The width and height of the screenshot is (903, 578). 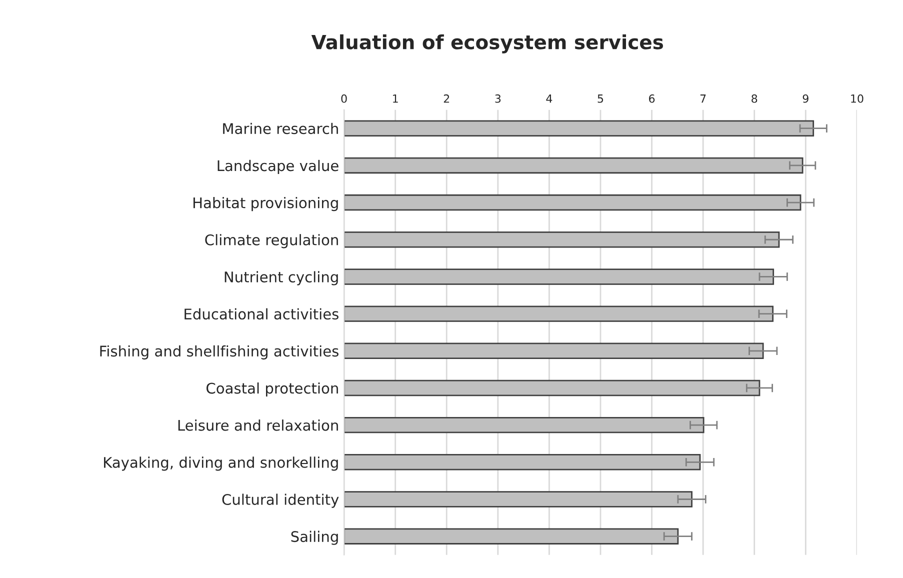 What do you see at coordinates (314, 537) in the screenshot?
I see `y-tick-label: Sailing` at bounding box center [314, 537].